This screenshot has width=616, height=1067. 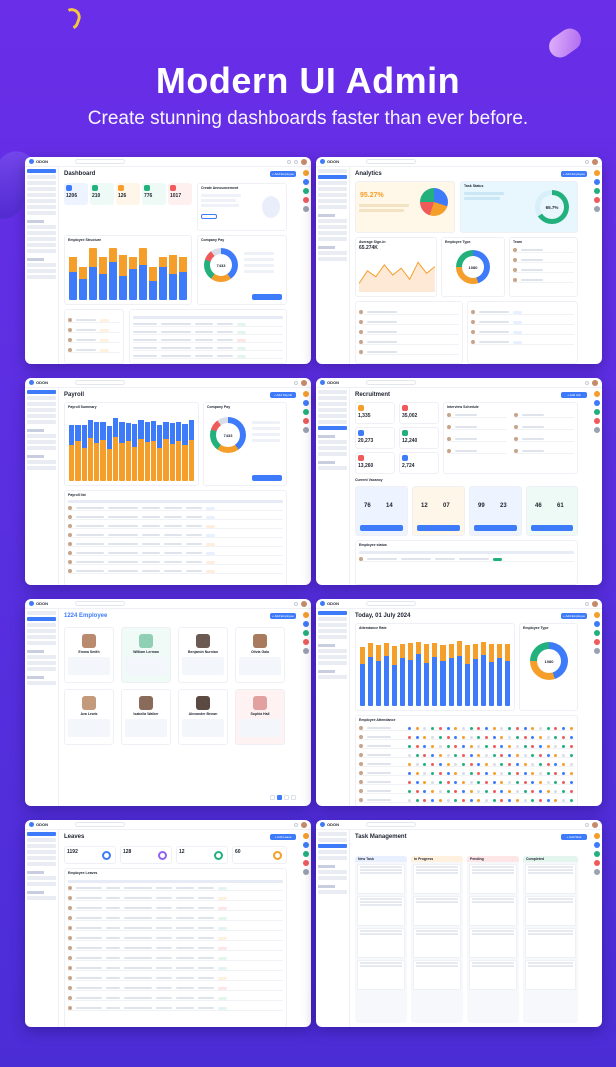 I want to click on employee-card: Isabella Walker, so click(x=146, y=717).